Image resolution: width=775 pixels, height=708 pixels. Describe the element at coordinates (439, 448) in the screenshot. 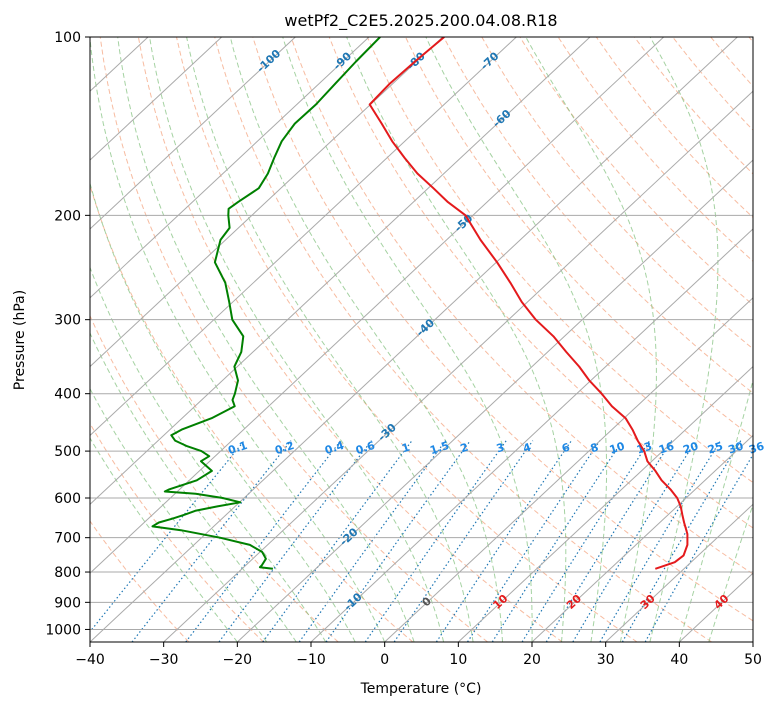

I see `mixing-ratio-label: 1.5` at that location.